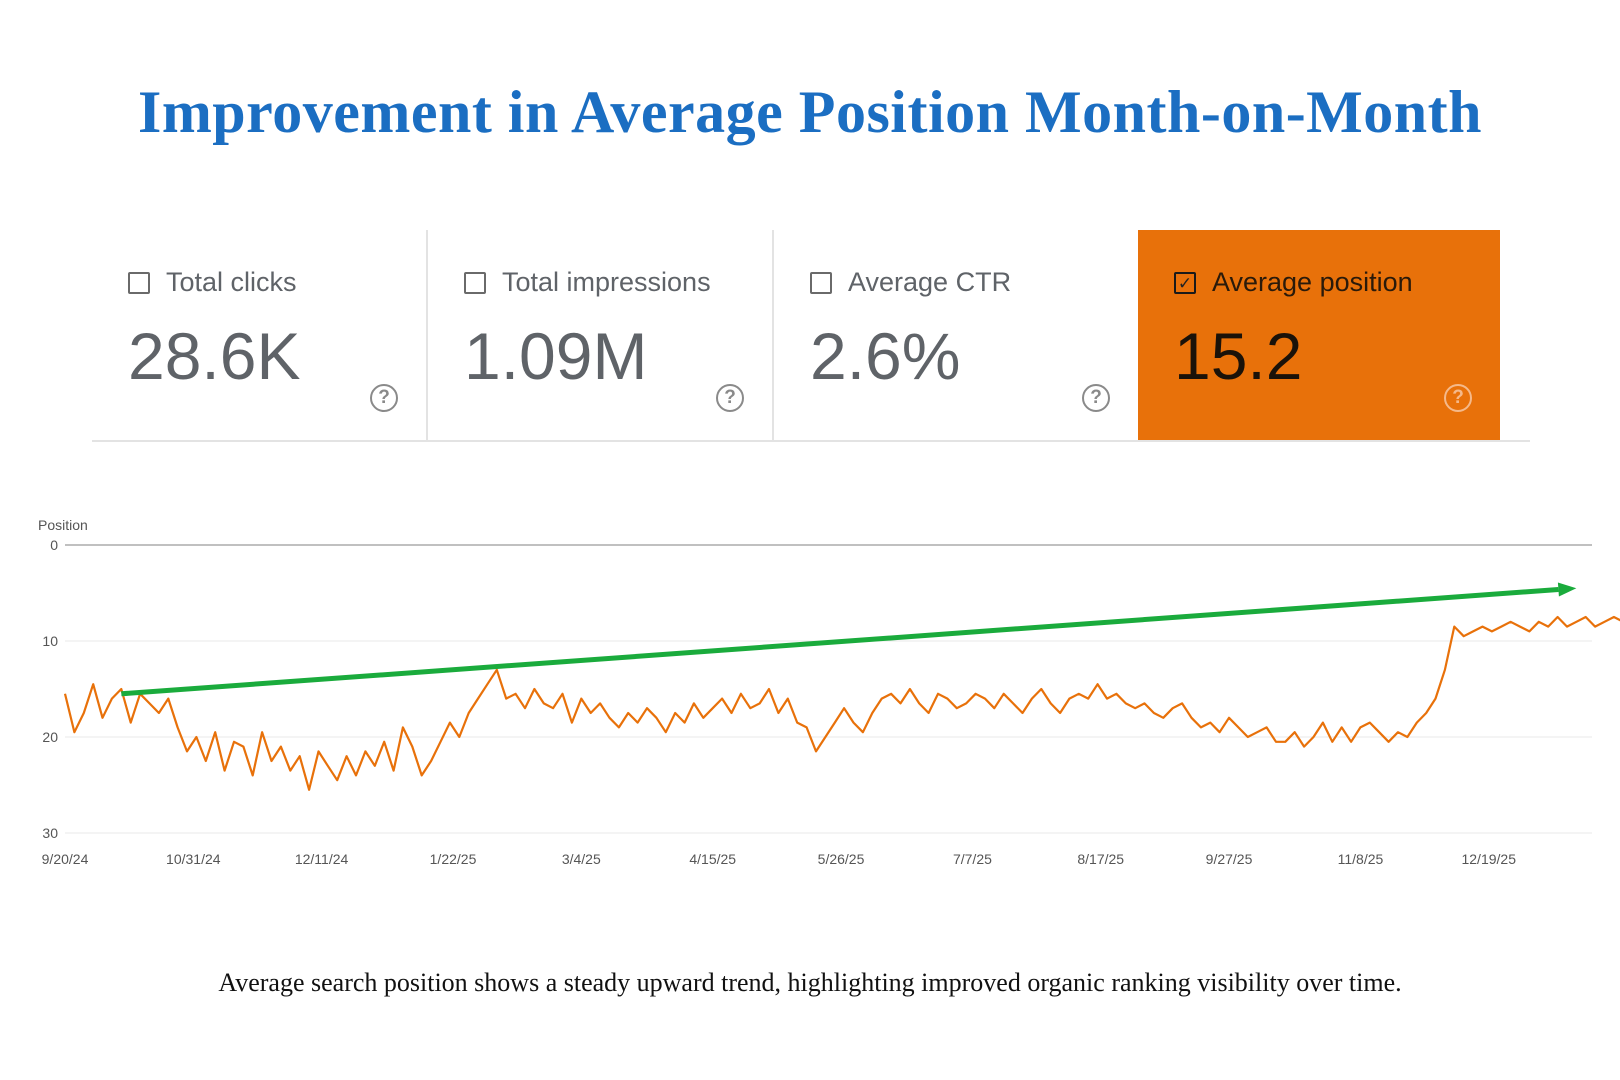 Image resolution: width=1620 pixels, height=1080 pixels. I want to click on total-clicks-checkbox, so click(139, 283).